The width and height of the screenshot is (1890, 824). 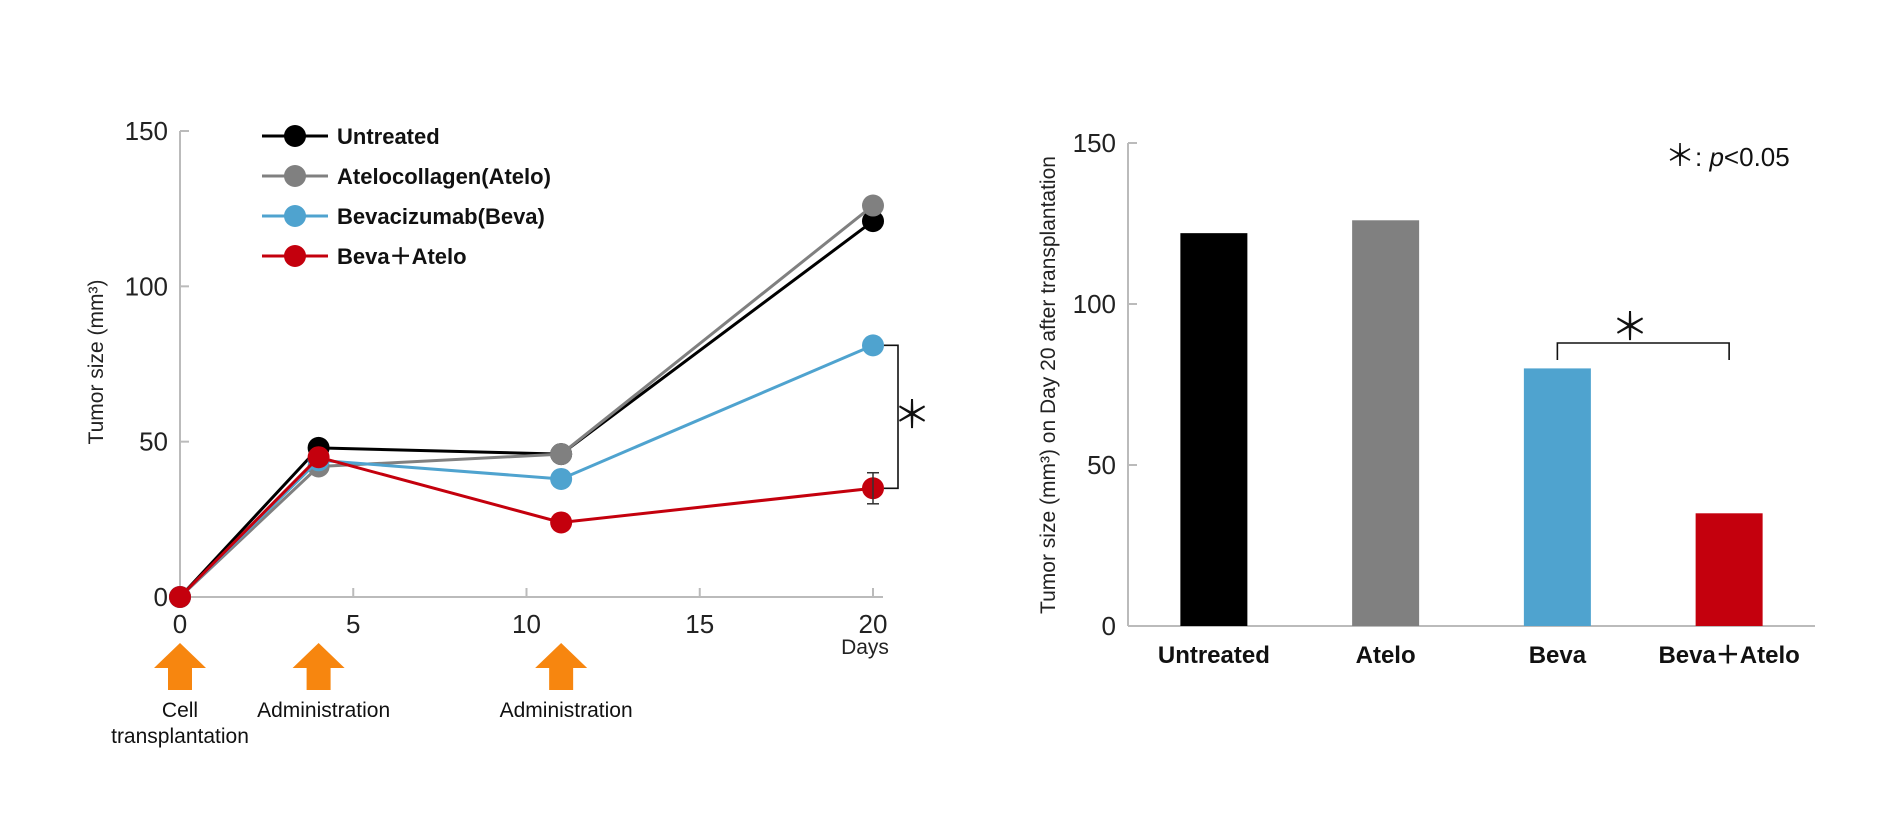 What do you see at coordinates (1757, 157) in the screenshot?
I see `p-value-note-rest: <0.05` at bounding box center [1757, 157].